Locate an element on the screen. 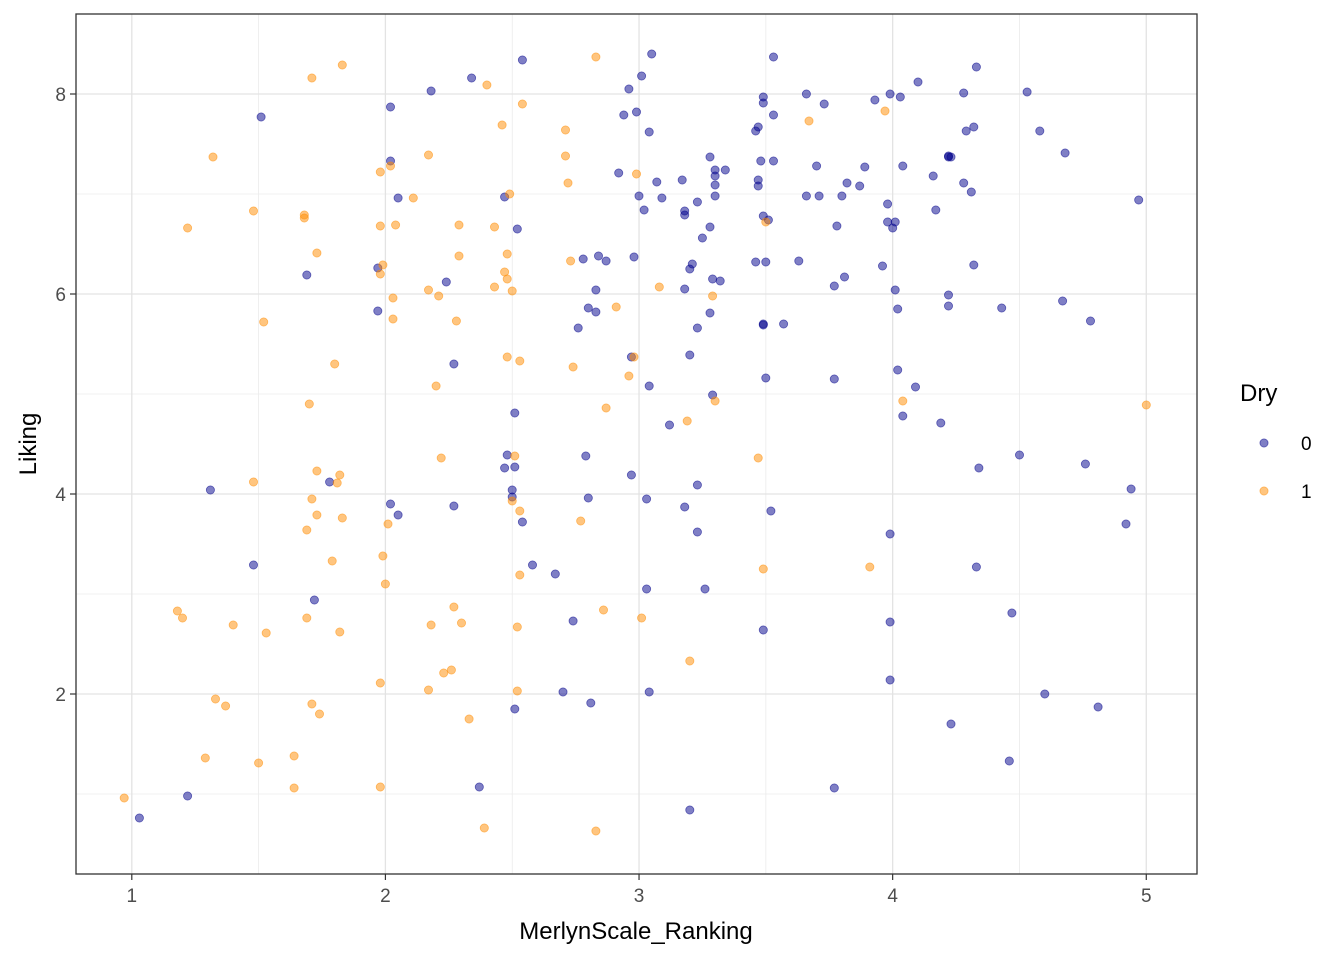 The image size is (1344, 960). x-tick-label: 4 is located at coordinates (892, 896).